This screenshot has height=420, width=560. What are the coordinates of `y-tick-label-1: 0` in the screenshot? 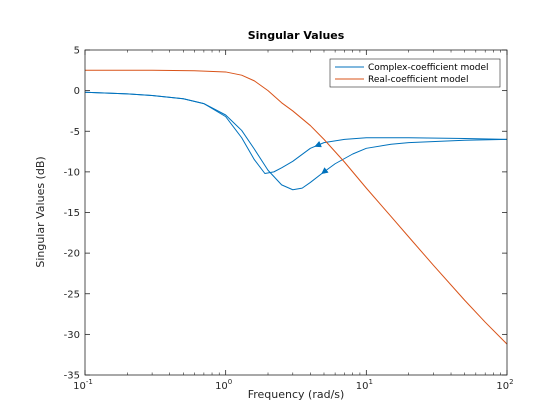 It's located at (77, 91).